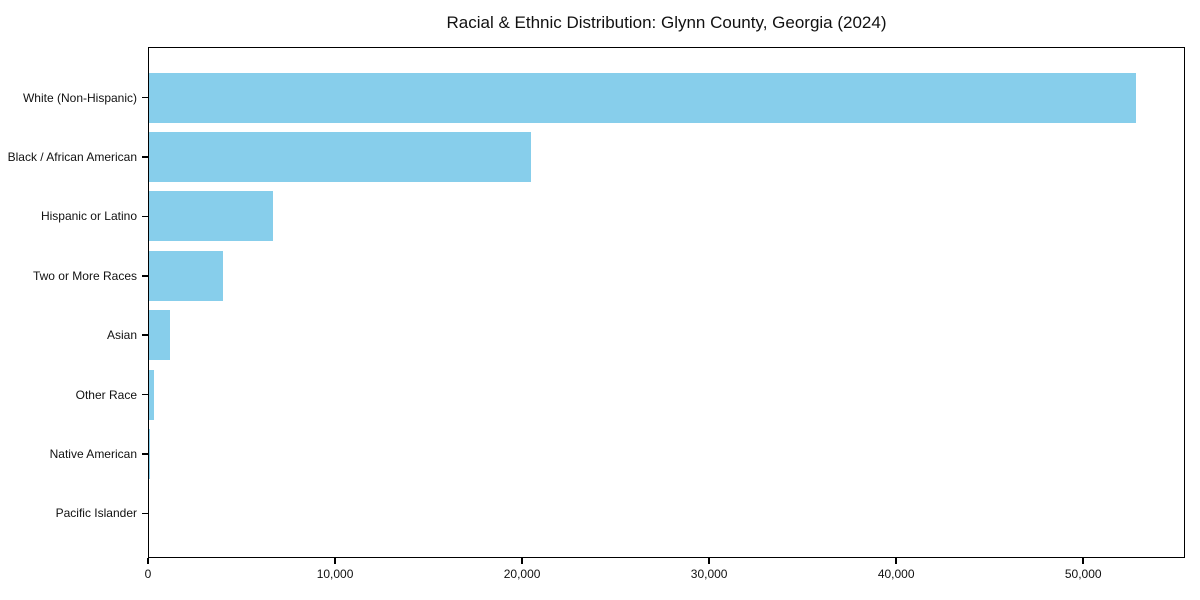  What do you see at coordinates (106, 394) in the screenshot?
I see `y-tick-label: Other Race` at bounding box center [106, 394].